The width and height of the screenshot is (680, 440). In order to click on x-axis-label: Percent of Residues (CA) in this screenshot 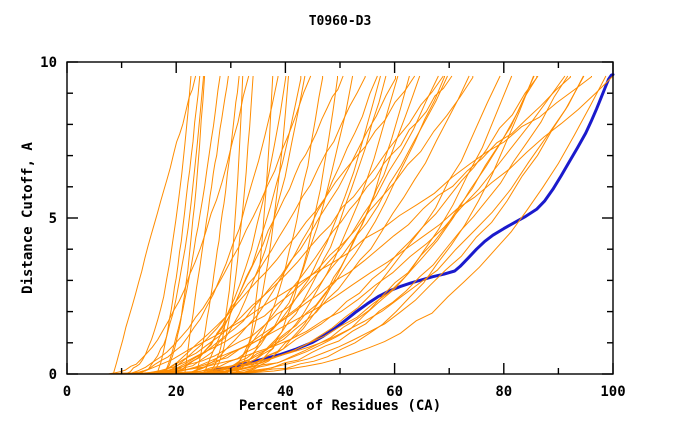, I will do `click(340, 406)`.